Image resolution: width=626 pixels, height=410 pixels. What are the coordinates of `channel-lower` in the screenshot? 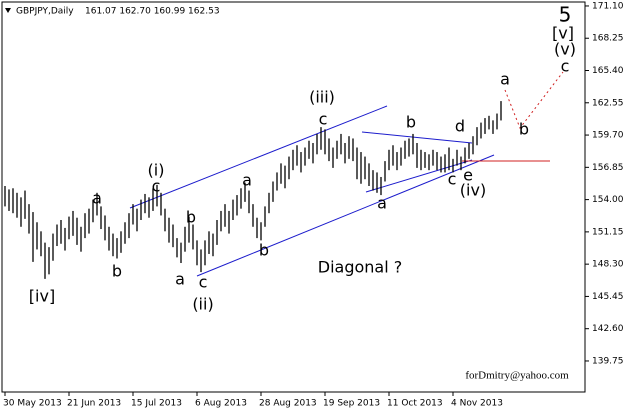 It's located at (345, 215).